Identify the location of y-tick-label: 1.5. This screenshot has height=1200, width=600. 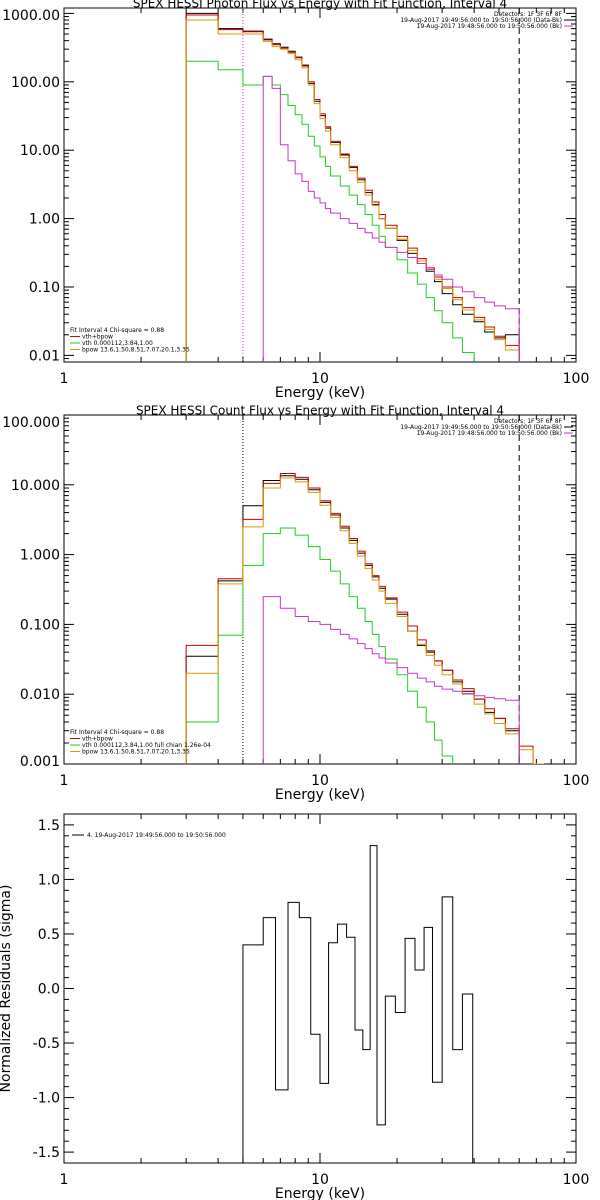
(49, 826).